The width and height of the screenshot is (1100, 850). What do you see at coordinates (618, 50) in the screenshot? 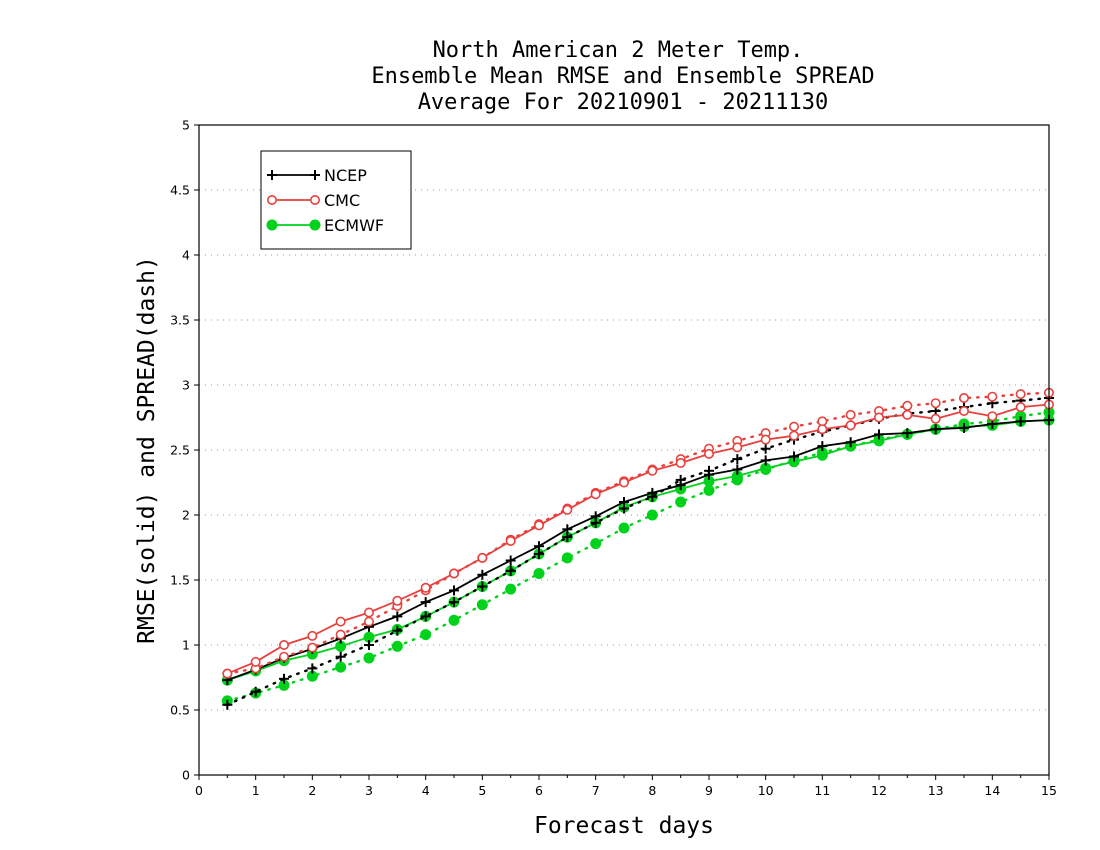
I see `chart-title-line-1: North American 2 Meter Temp.` at bounding box center [618, 50].